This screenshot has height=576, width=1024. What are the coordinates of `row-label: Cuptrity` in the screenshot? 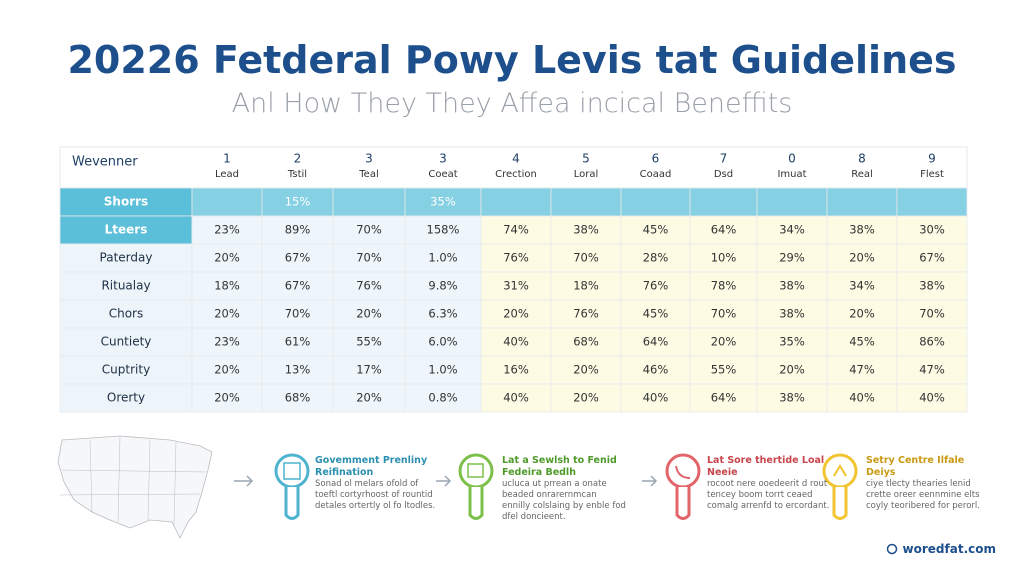 It's located at (126, 370).